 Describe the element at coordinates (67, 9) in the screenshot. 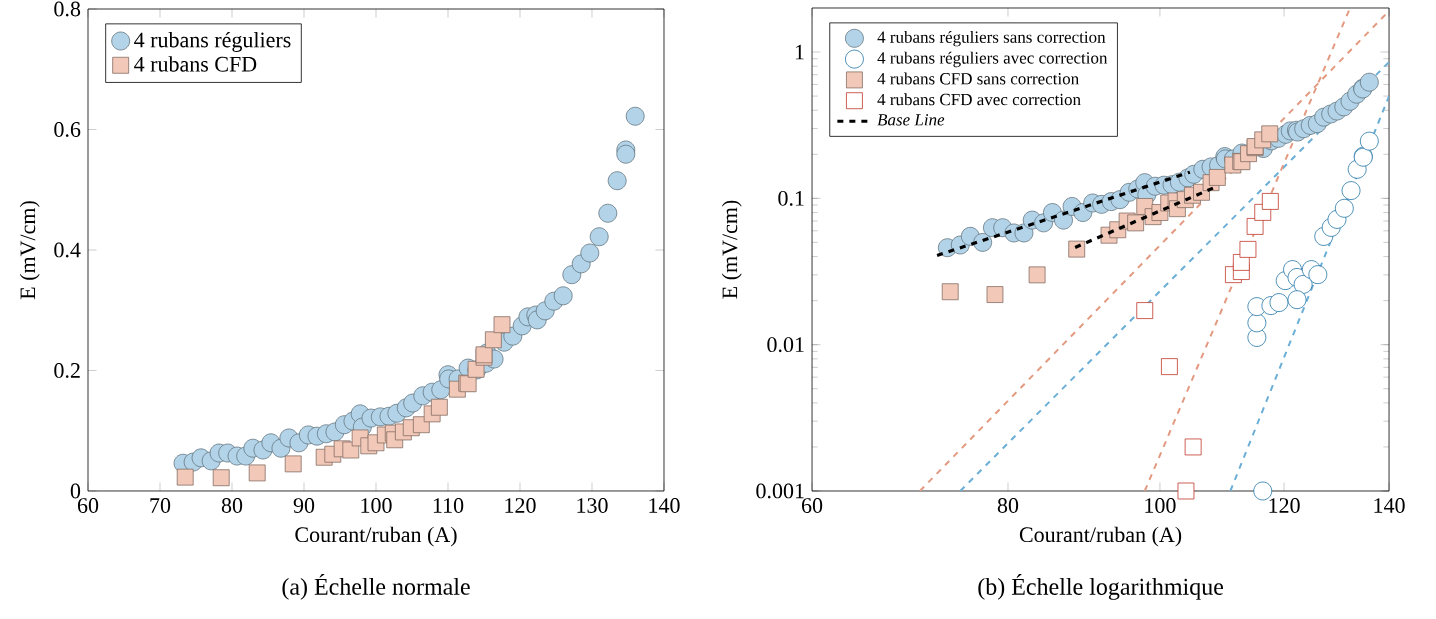

I see `y-tick-label: 0.8` at that location.